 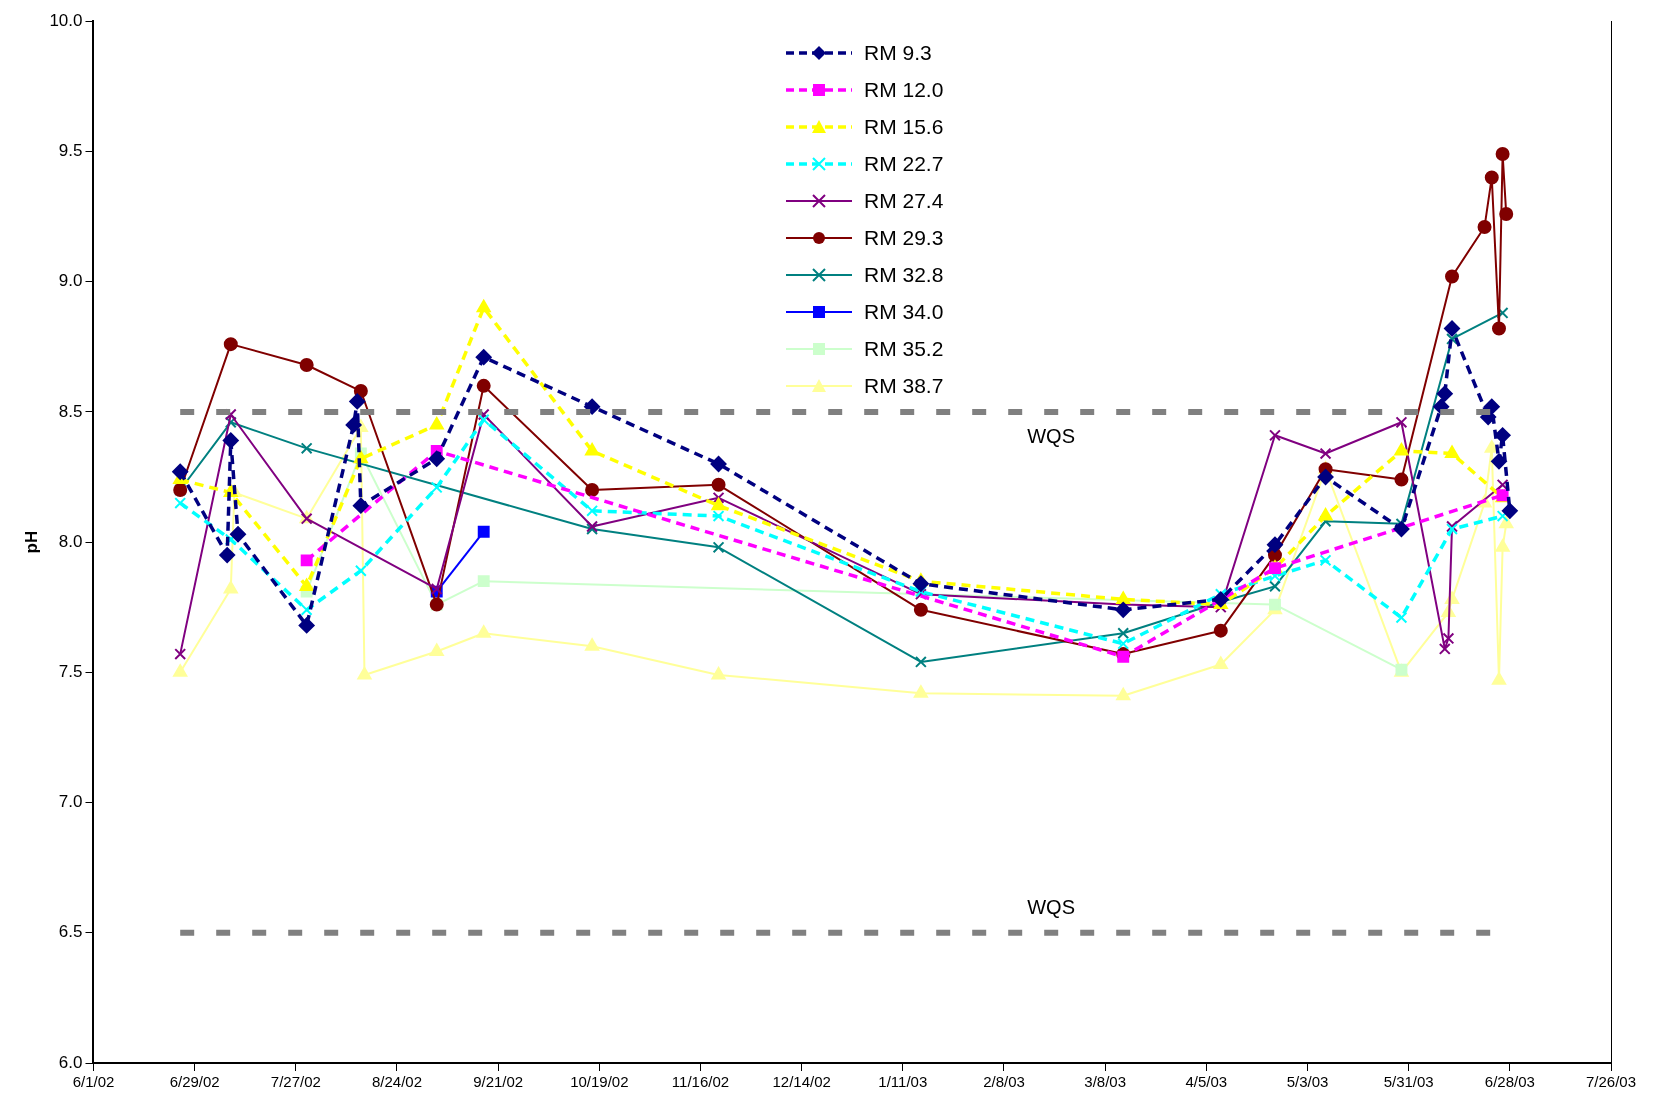 What do you see at coordinates (904, 200) in the screenshot?
I see `legend-label: RM 27.4` at bounding box center [904, 200].